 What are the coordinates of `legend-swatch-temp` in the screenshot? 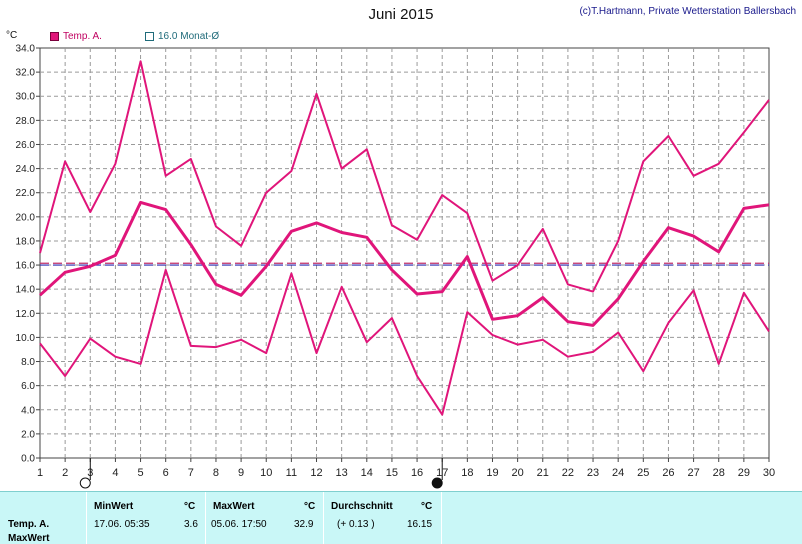 It's located at (54, 36).